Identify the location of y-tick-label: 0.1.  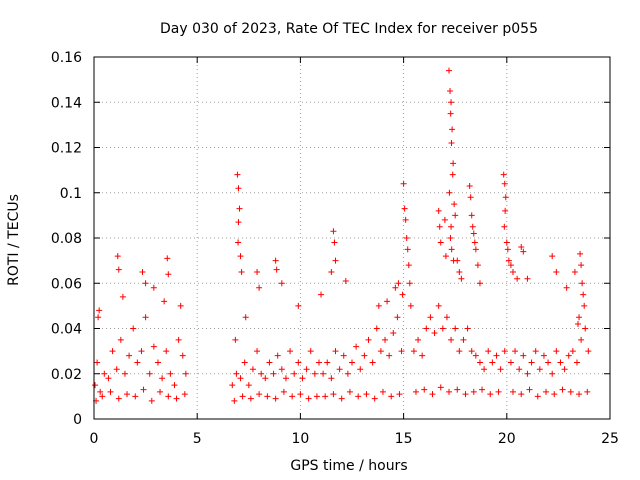
(71, 194).